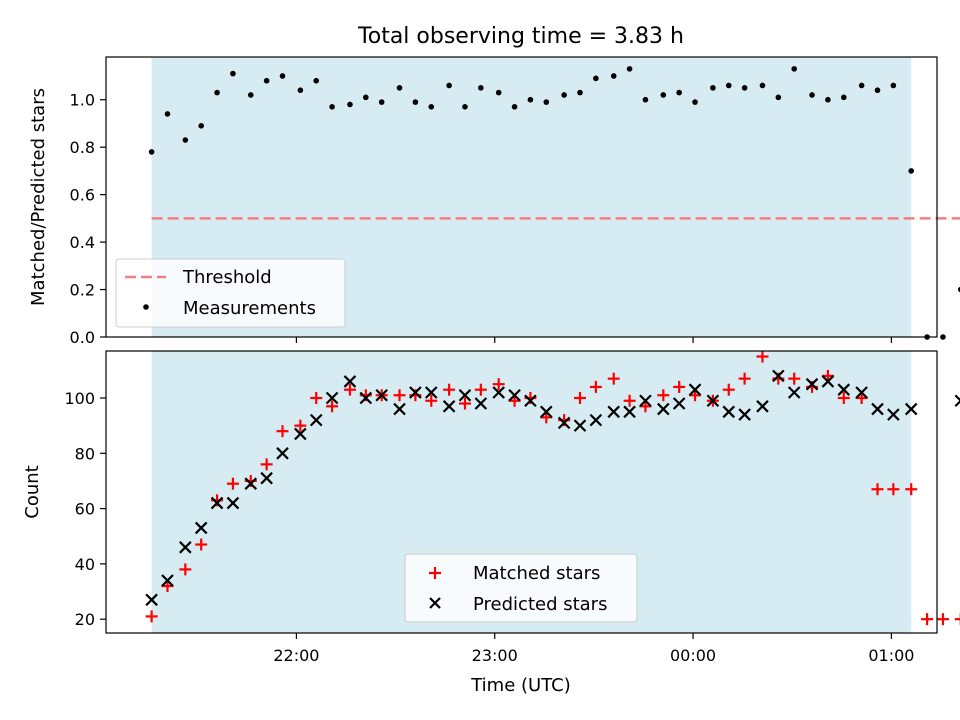 Image resolution: width=960 pixels, height=720 pixels. I want to click on chart-title: Total observing time = 3.83 h, so click(520, 36).